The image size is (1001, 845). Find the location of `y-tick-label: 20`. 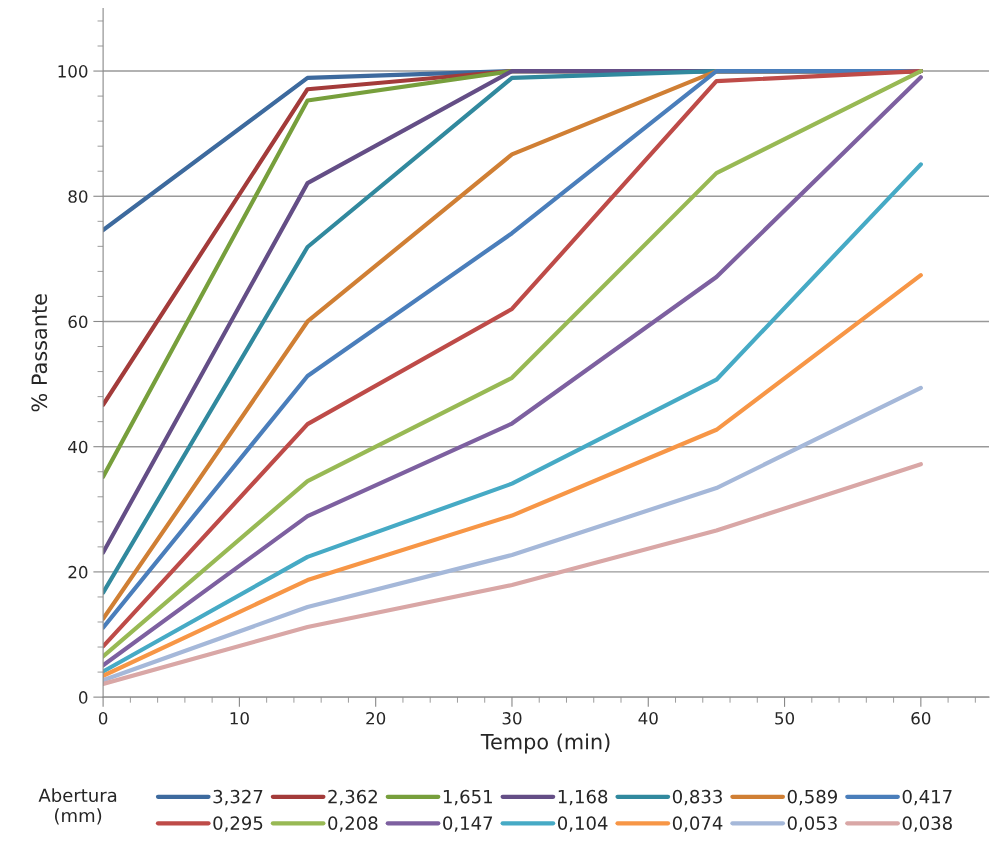

y-tick-label: 20 is located at coordinates (78, 572).